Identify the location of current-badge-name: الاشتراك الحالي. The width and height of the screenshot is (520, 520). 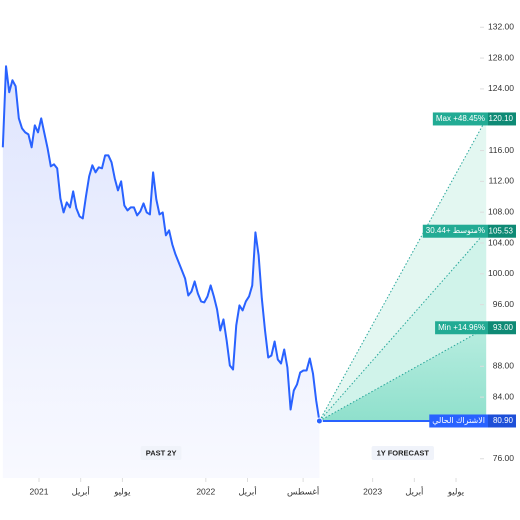
(458, 420).